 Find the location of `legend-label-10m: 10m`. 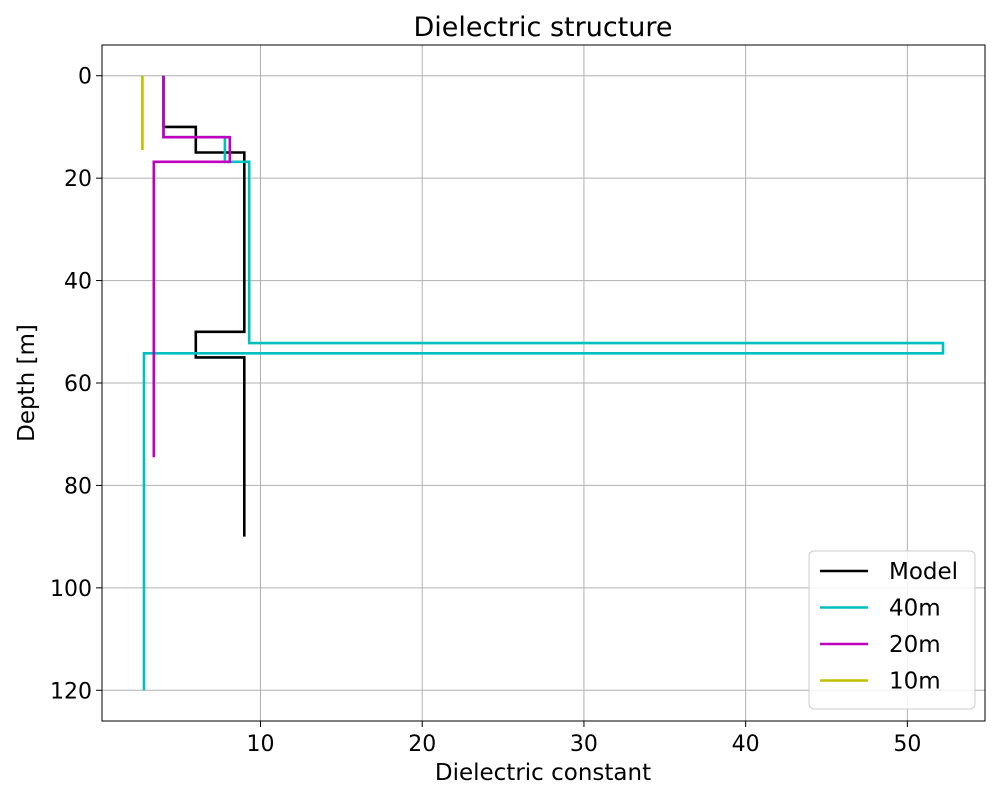

legend-label-10m: 10m is located at coordinates (915, 682).